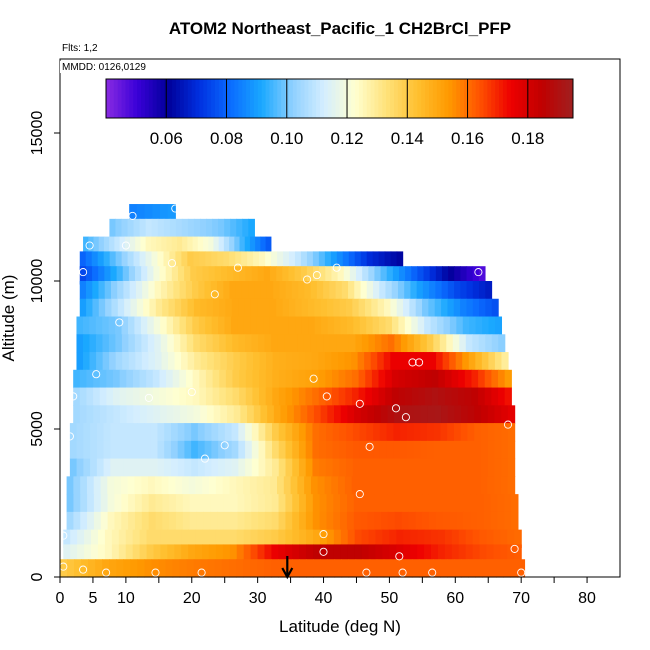 The height and width of the screenshot is (650, 650). I want to click on x-tick-label: 40, so click(324, 598).